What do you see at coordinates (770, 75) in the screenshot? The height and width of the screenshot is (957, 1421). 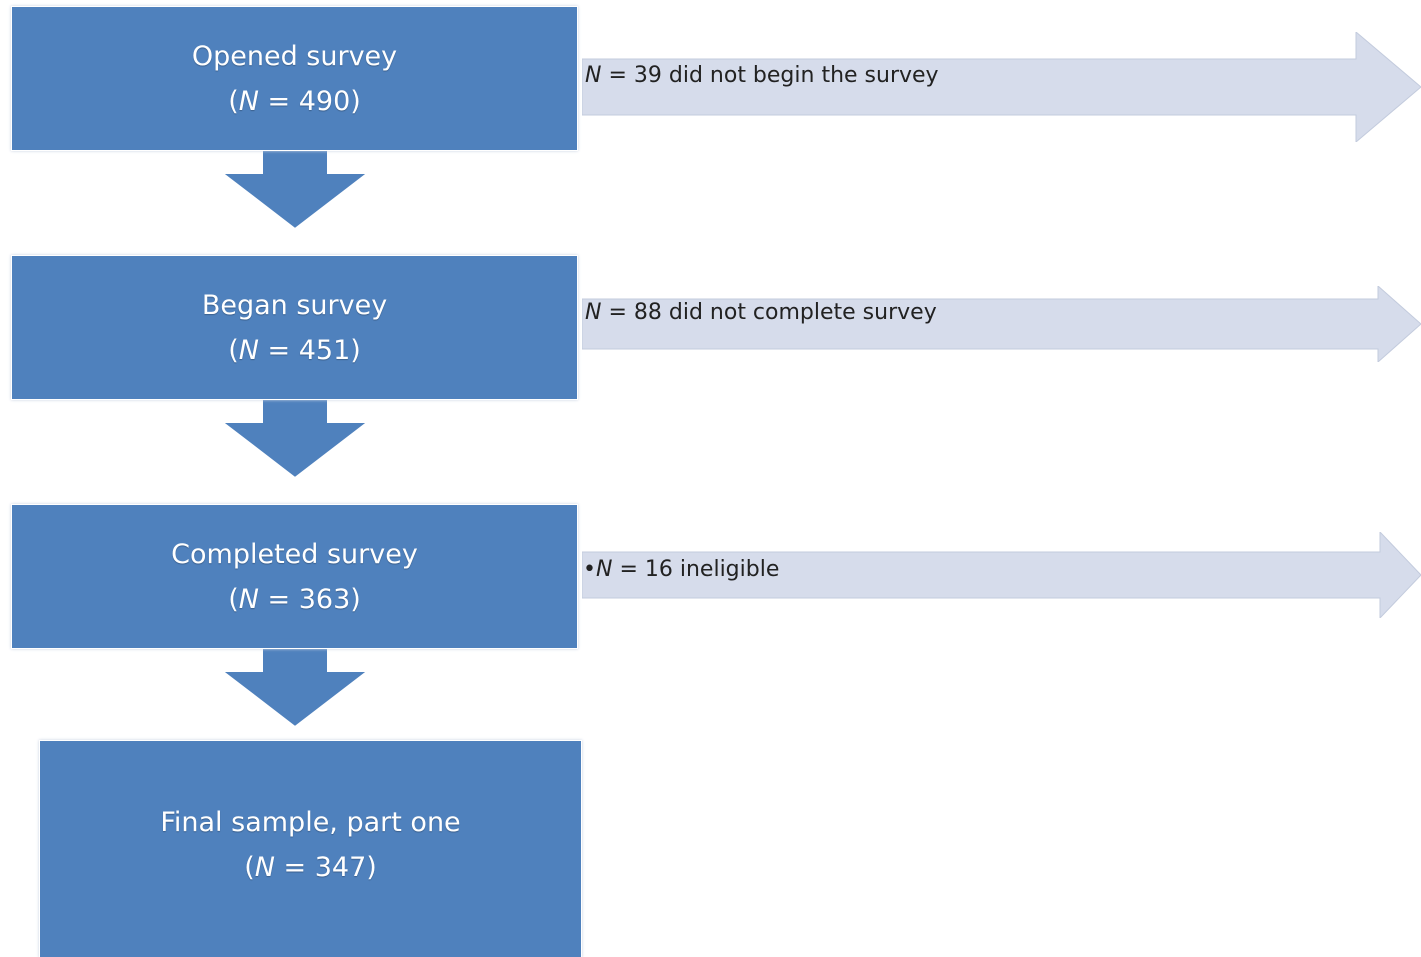 I see `exclusion-text: = 39 did not begin the survey` at bounding box center [770, 75].